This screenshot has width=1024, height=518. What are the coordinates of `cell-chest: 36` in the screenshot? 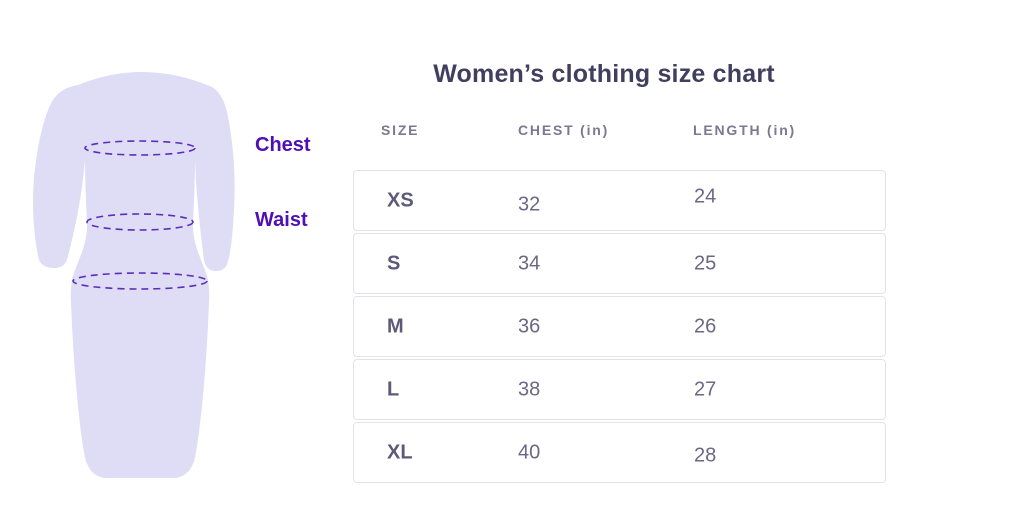 It's located at (529, 326).